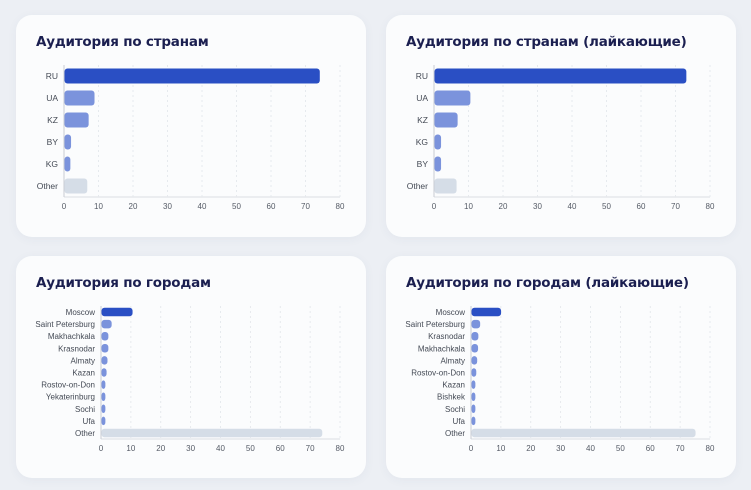 The image size is (751, 490). What do you see at coordinates (561, 138) in the screenshot?
I see `countries-likers-chart: 0 10 20 30 40 50 60 70 80 RU UA KZ KG BY Other` at bounding box center [561, 138].